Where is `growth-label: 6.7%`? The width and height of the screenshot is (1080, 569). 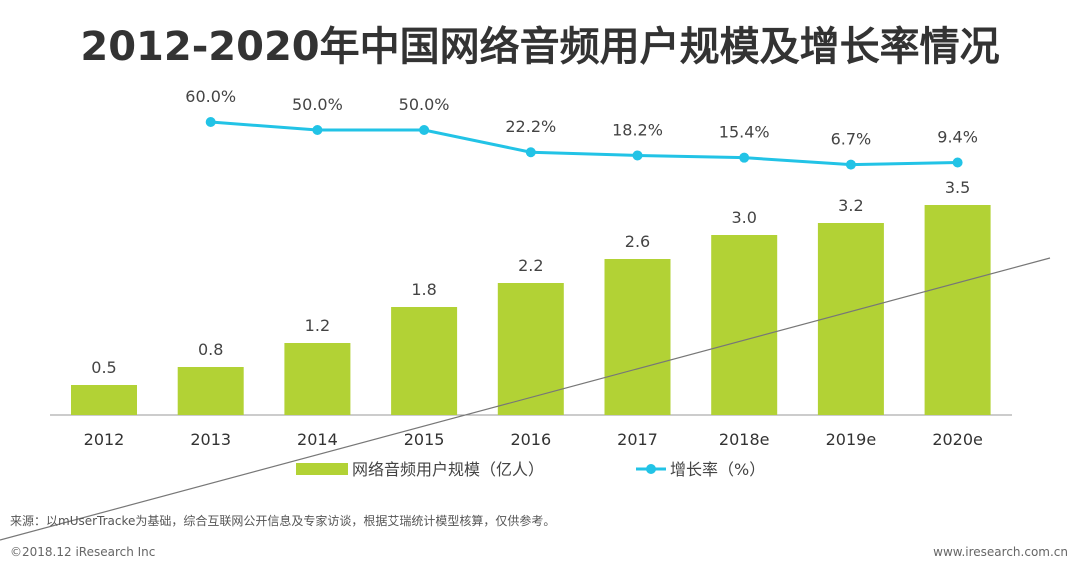
growth-label: 6.7% is located at coordinates (851, 139).